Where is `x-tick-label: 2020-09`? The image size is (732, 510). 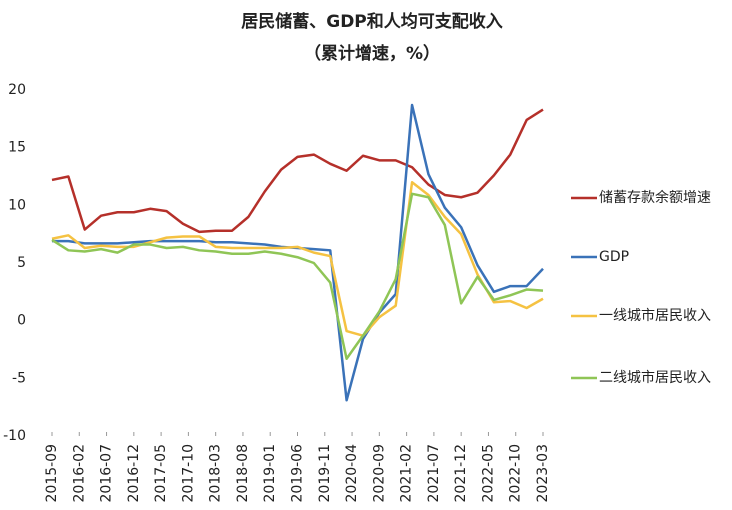
x-tick-label: 2020-09 is located at coordinates (379, 473).